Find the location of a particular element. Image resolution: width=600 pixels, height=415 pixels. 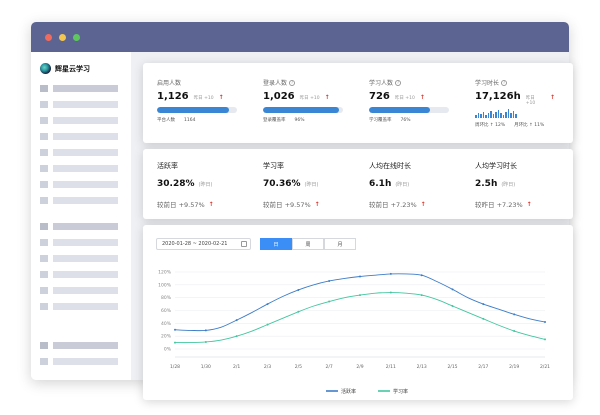

metric-title: 人均在线时长 is located at coordinates (390, 166).